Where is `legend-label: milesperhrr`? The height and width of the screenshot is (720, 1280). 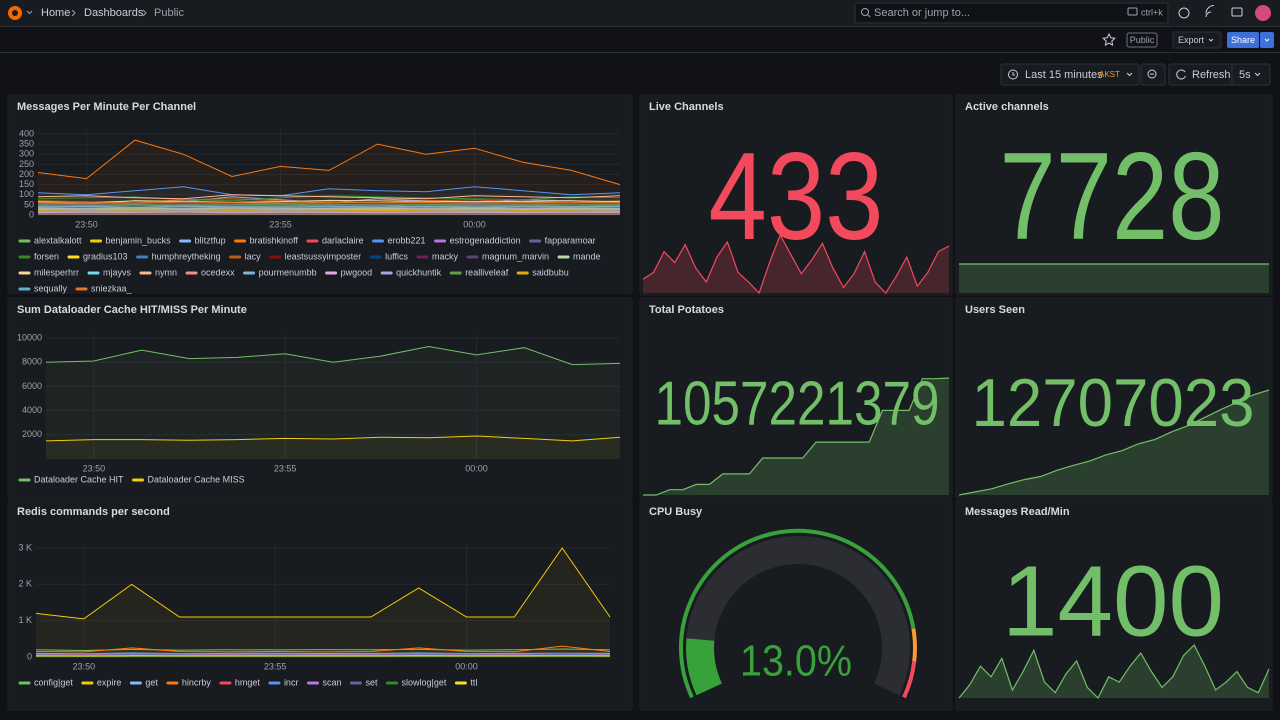
legend-label: milesperhrr is located at coordinates (56, 272).